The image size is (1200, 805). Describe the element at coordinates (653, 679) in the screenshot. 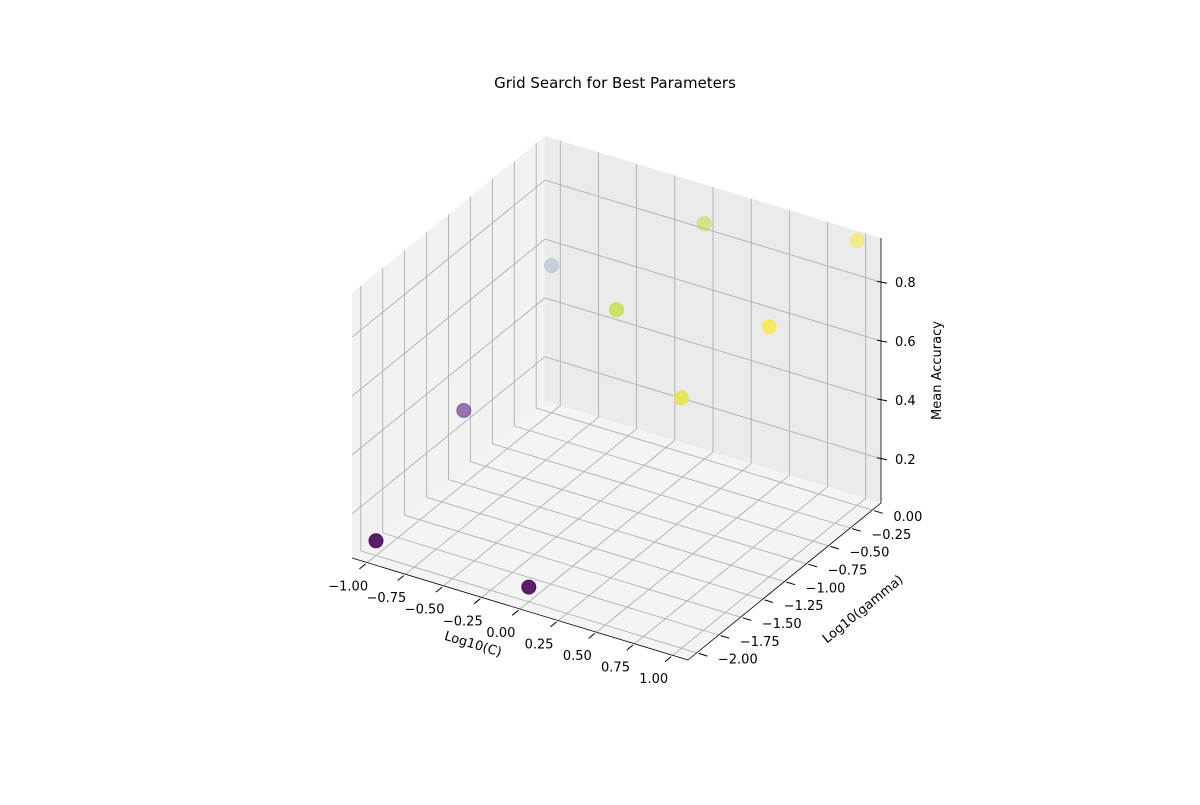

I see `x-tick-label: 1.00` at that location.